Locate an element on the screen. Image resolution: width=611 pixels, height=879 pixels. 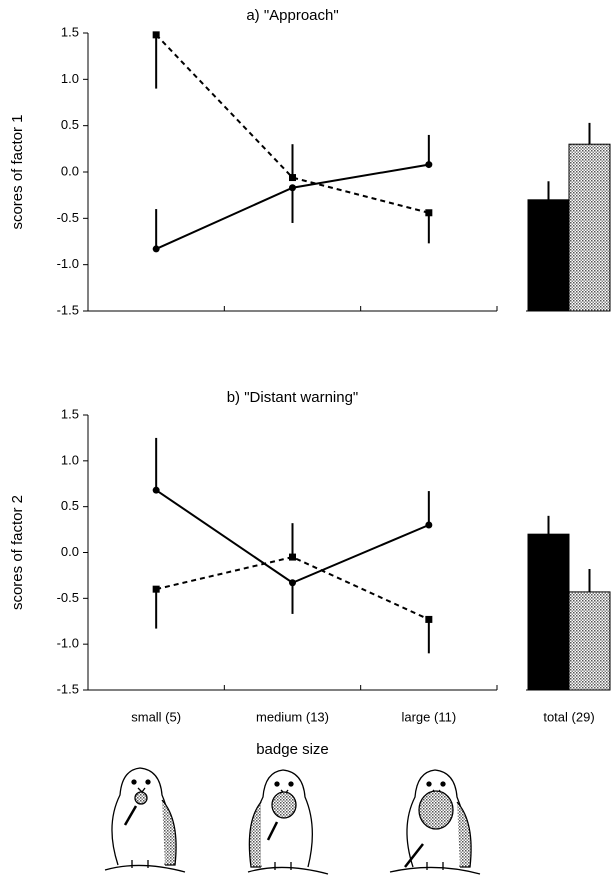
x-tick-label: large (11) is located at coordinates (428, 716).